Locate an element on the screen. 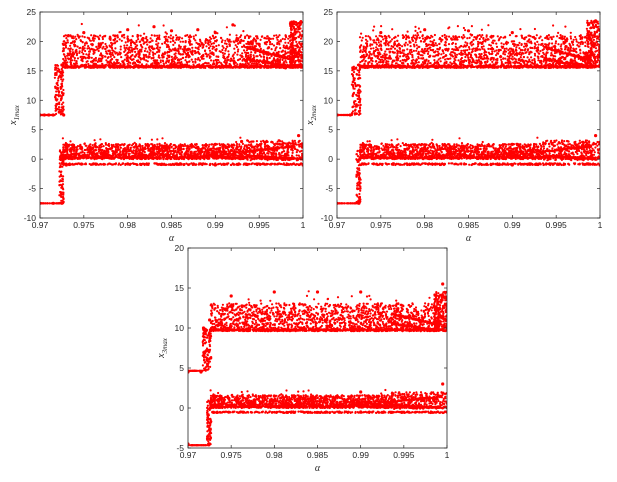 This screenshot has width=617, height=482. y-axis-label: x2max is located at coordinates (311, 115).